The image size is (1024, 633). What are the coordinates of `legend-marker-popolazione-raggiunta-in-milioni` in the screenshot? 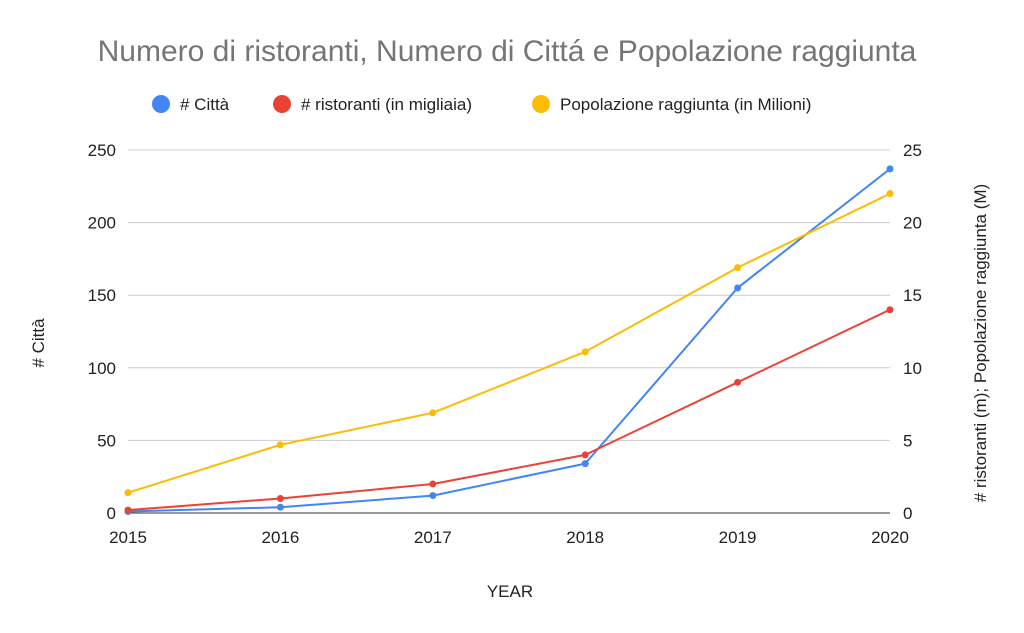 It's located at (541, 104).